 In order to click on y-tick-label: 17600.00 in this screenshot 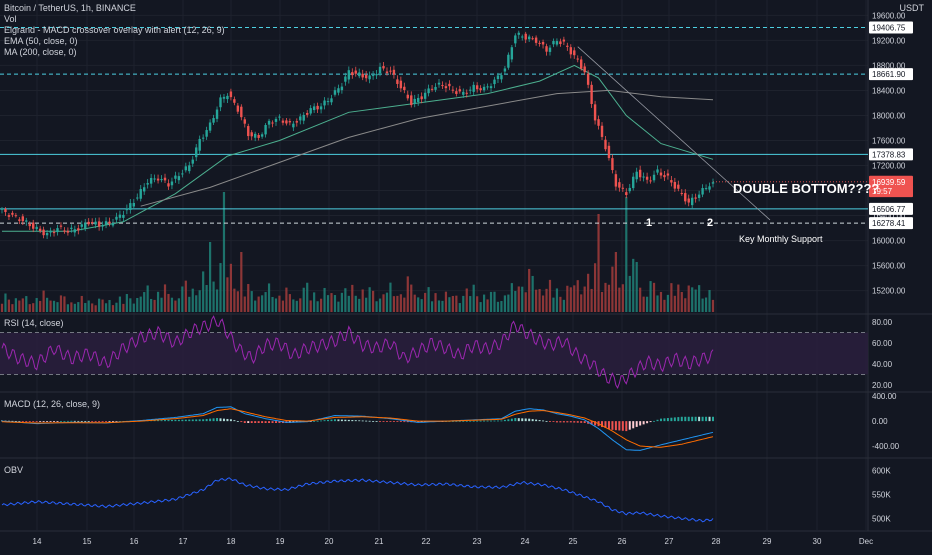, I will do `click(889, 140)`.